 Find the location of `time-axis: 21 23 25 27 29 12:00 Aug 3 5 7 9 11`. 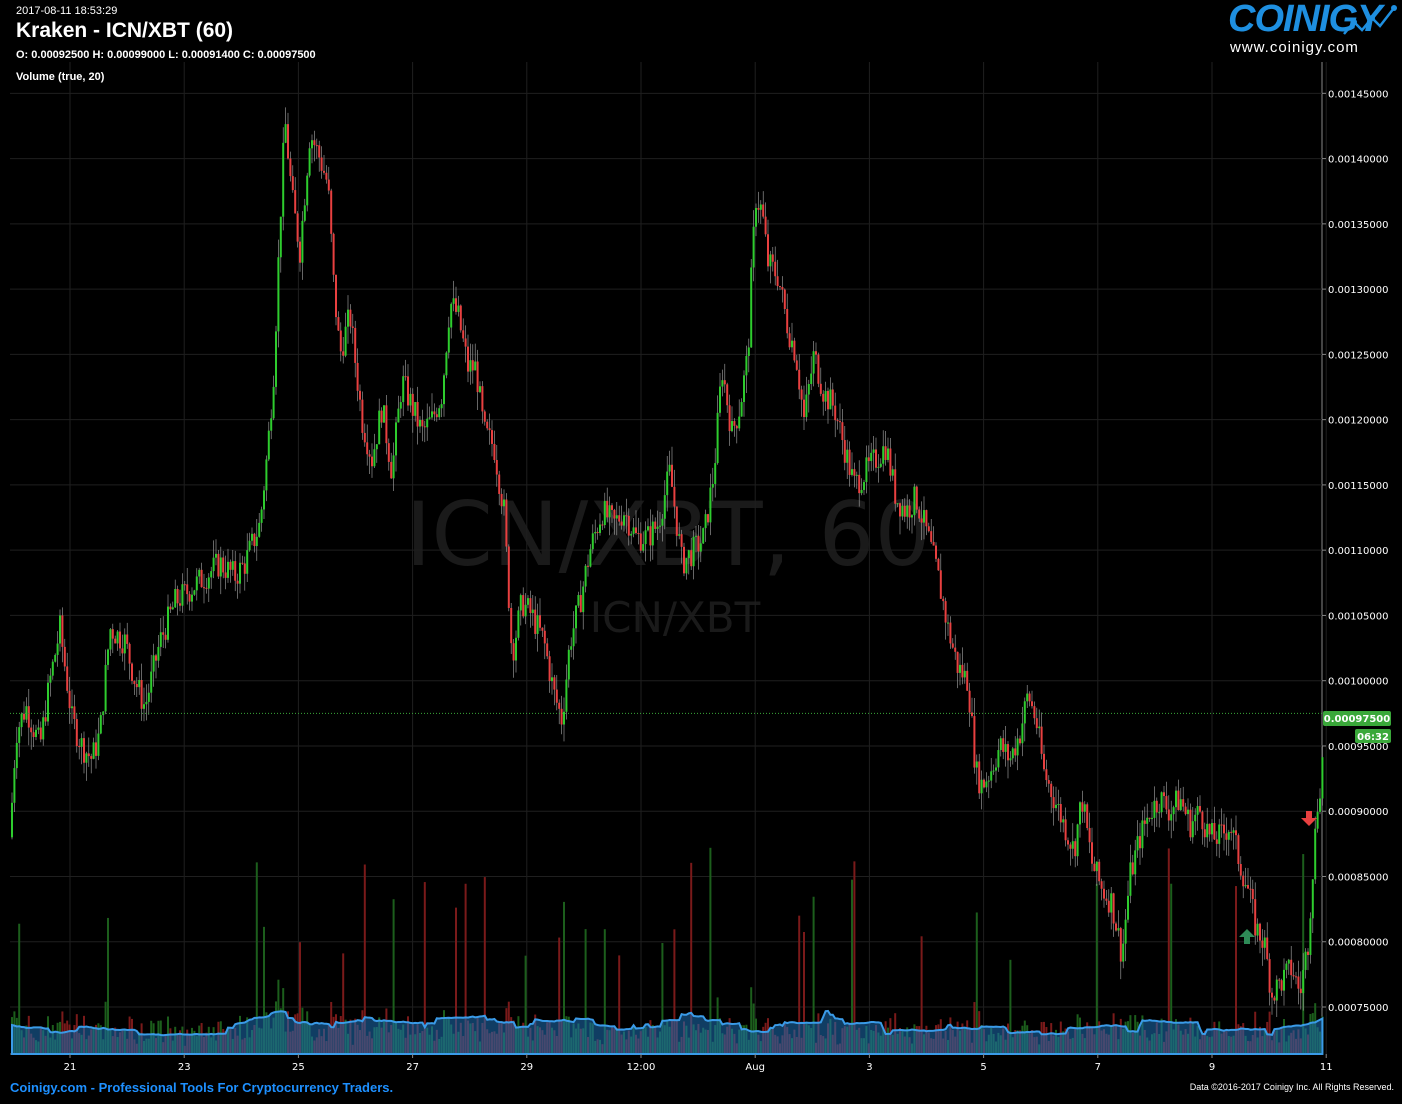

time-axis: 21 23 25 27 29 12:00 Aug 3 5 7 9 11 is located at coordinates (698, 1063).